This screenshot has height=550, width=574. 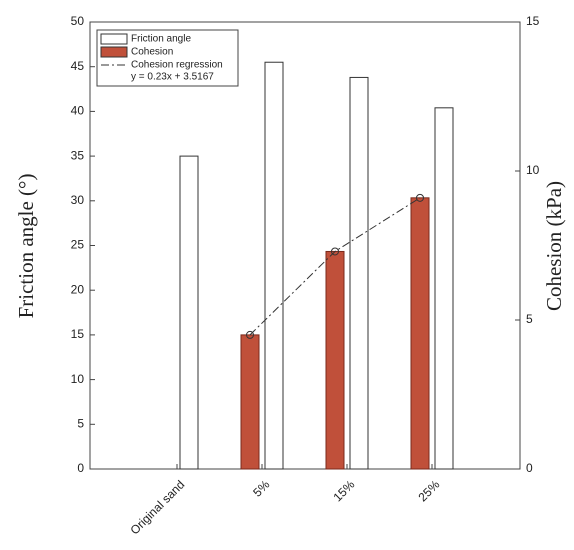 What do you see at coordinates (157, 507) in the screenshot?
I see `x-tick-label: Original sand` at bounding box center [157, 507].